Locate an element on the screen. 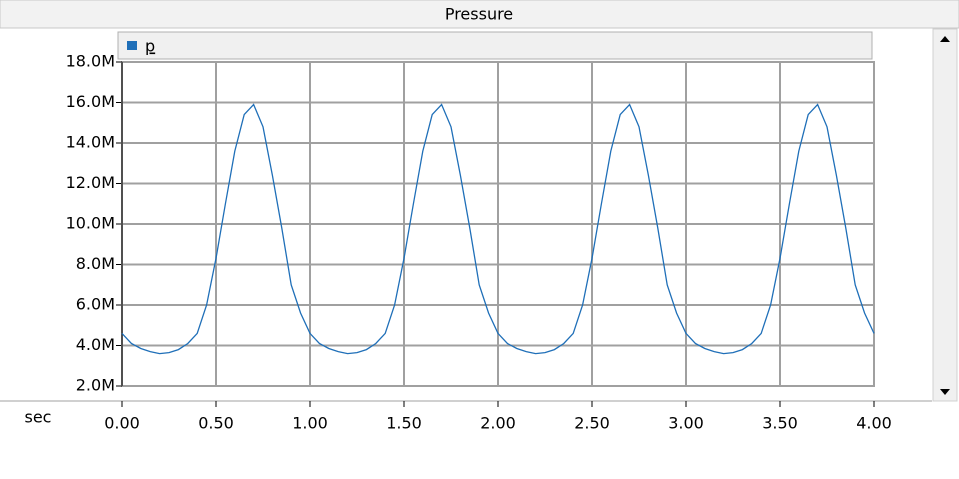  title-bar is located at coordinates (479, 14).